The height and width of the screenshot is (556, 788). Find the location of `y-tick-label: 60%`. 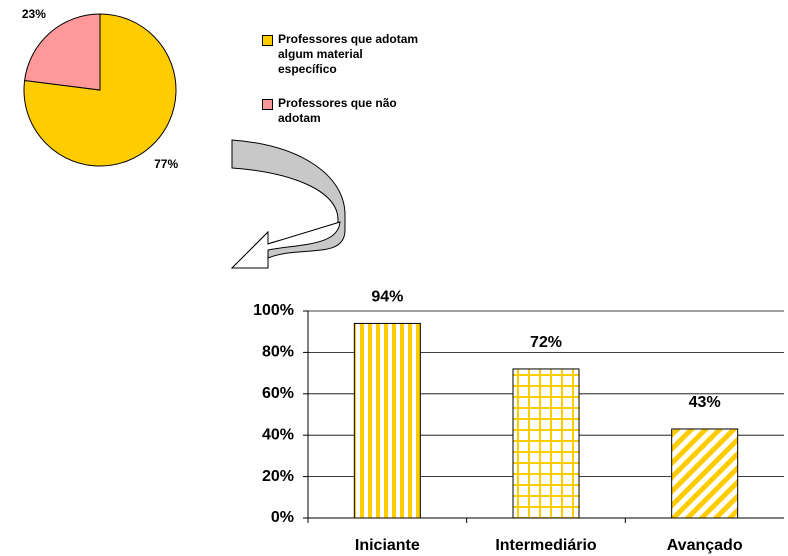

y-tick-label: 60% is located at coordinates (278, 393).